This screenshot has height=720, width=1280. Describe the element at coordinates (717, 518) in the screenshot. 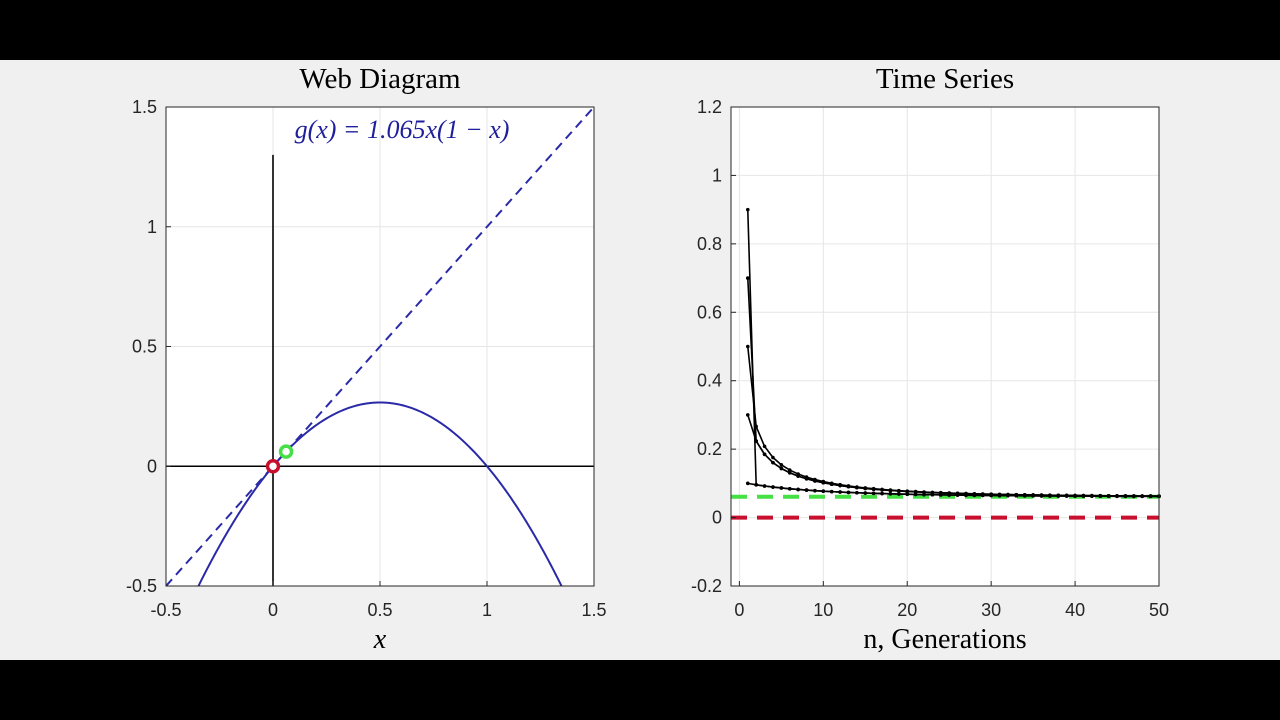

I see `ts-y-tick-label: 0` at that location.